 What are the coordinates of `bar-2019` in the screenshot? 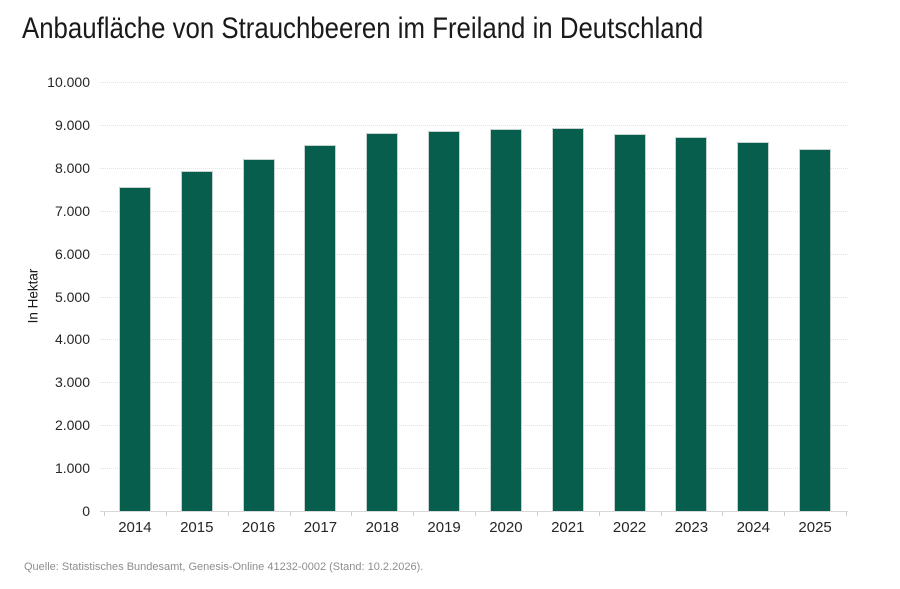 It's located at (444, 321).